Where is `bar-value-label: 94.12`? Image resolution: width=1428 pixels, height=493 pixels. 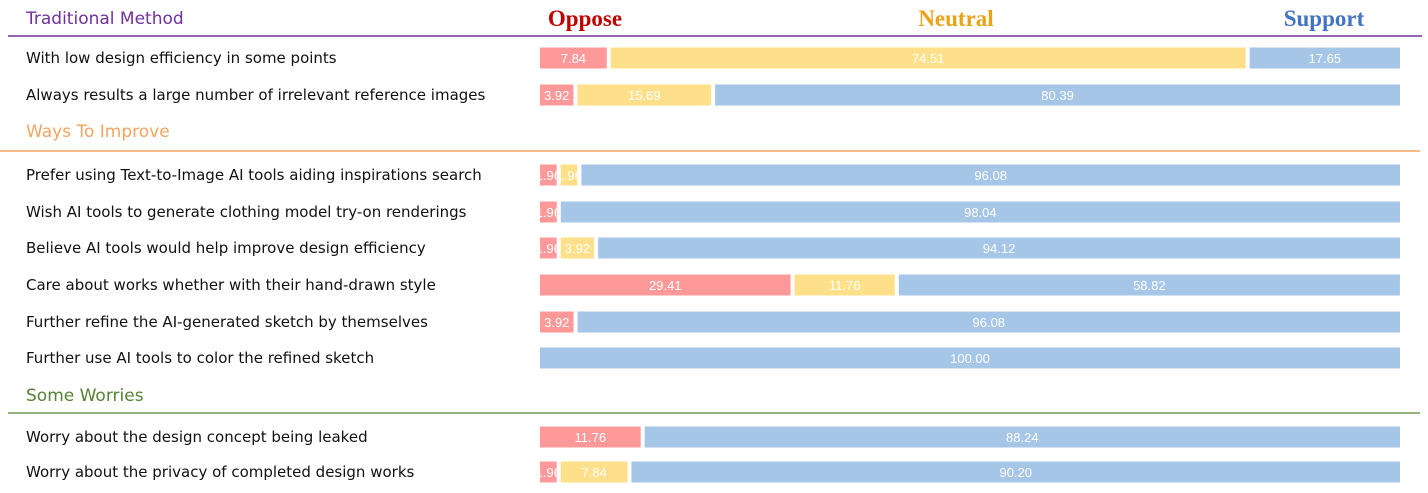
bar-value-label: 94.12 is located at coordinates (999, 248).